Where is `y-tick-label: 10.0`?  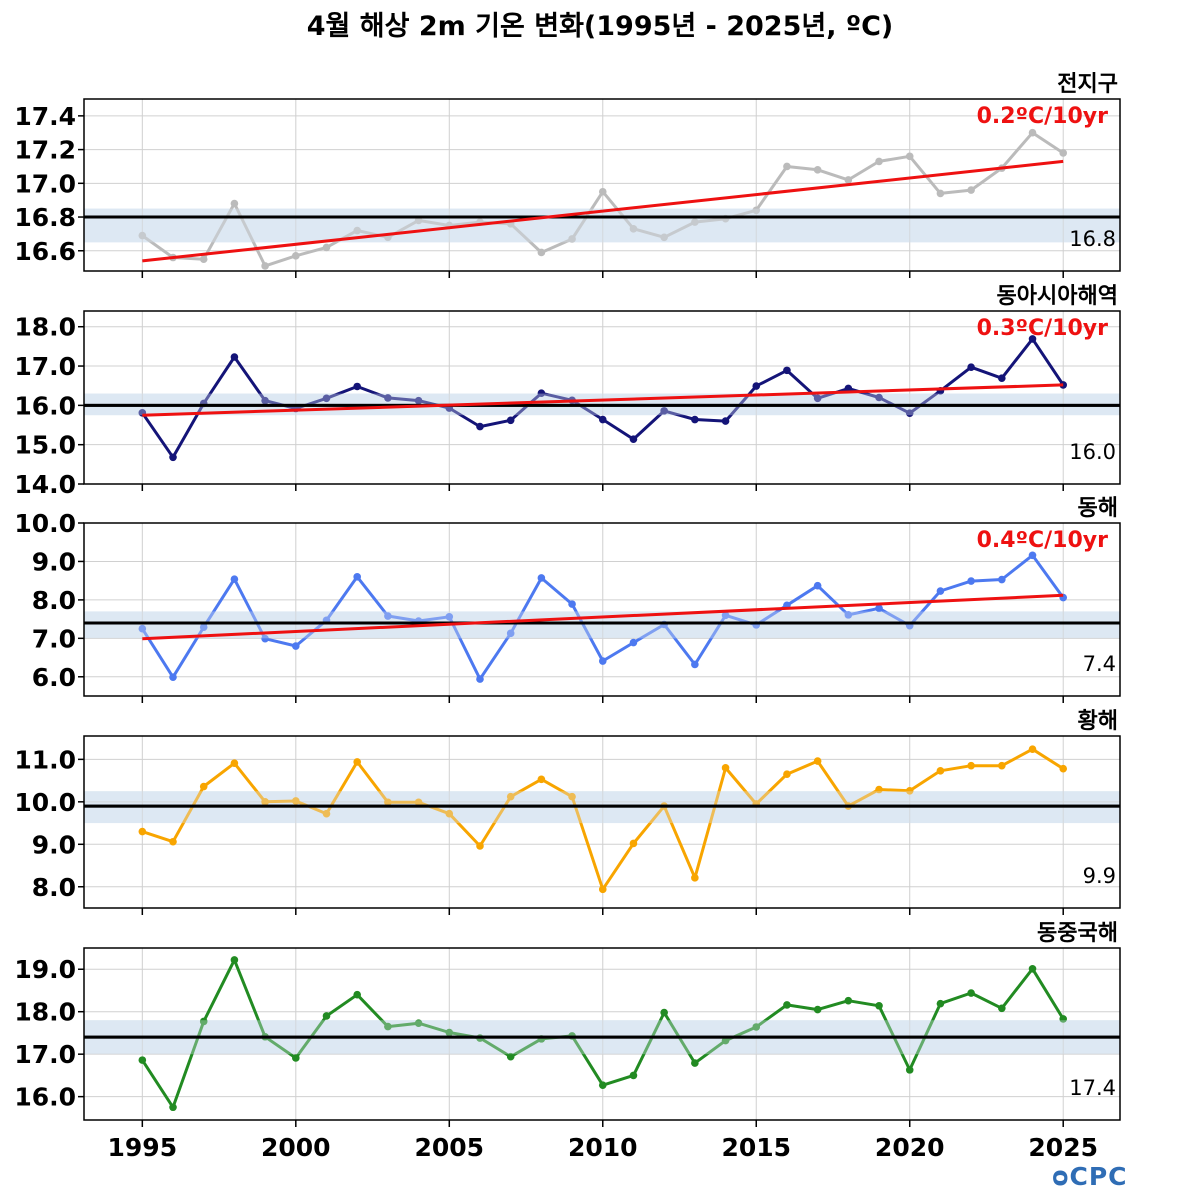
y-tick-label: 10.0 is located at coordinates (45, 523).